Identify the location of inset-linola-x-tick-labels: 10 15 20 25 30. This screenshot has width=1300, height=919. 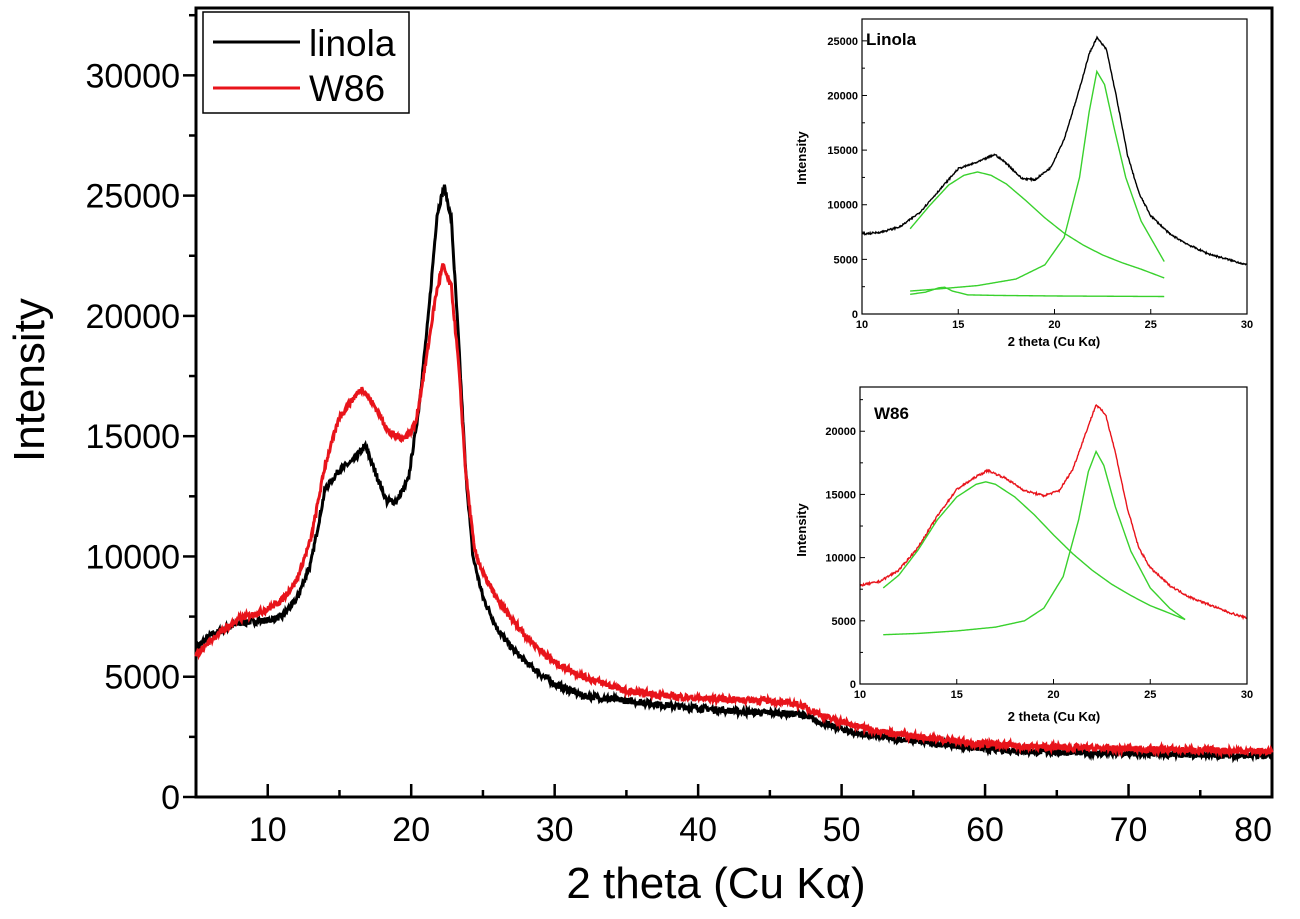
(1054, 325).